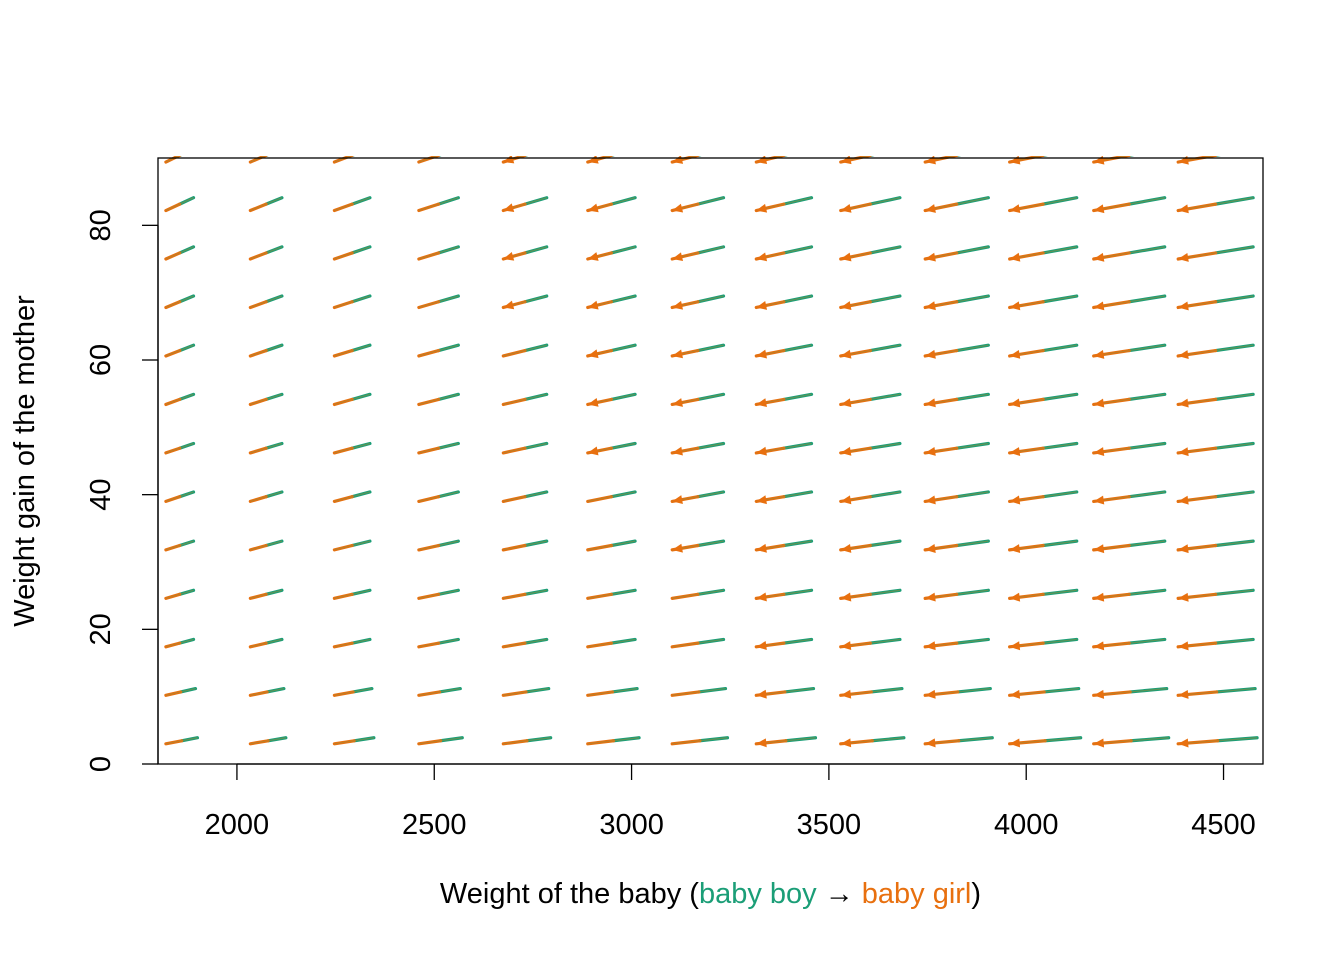  I want to click on x-title-to-label: baby girl, so click(917, 894).